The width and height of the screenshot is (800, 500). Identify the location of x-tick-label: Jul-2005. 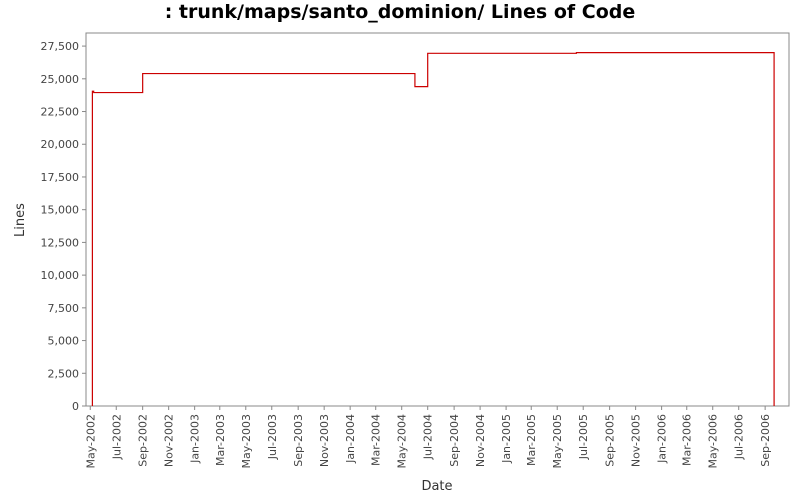
(583, 437).